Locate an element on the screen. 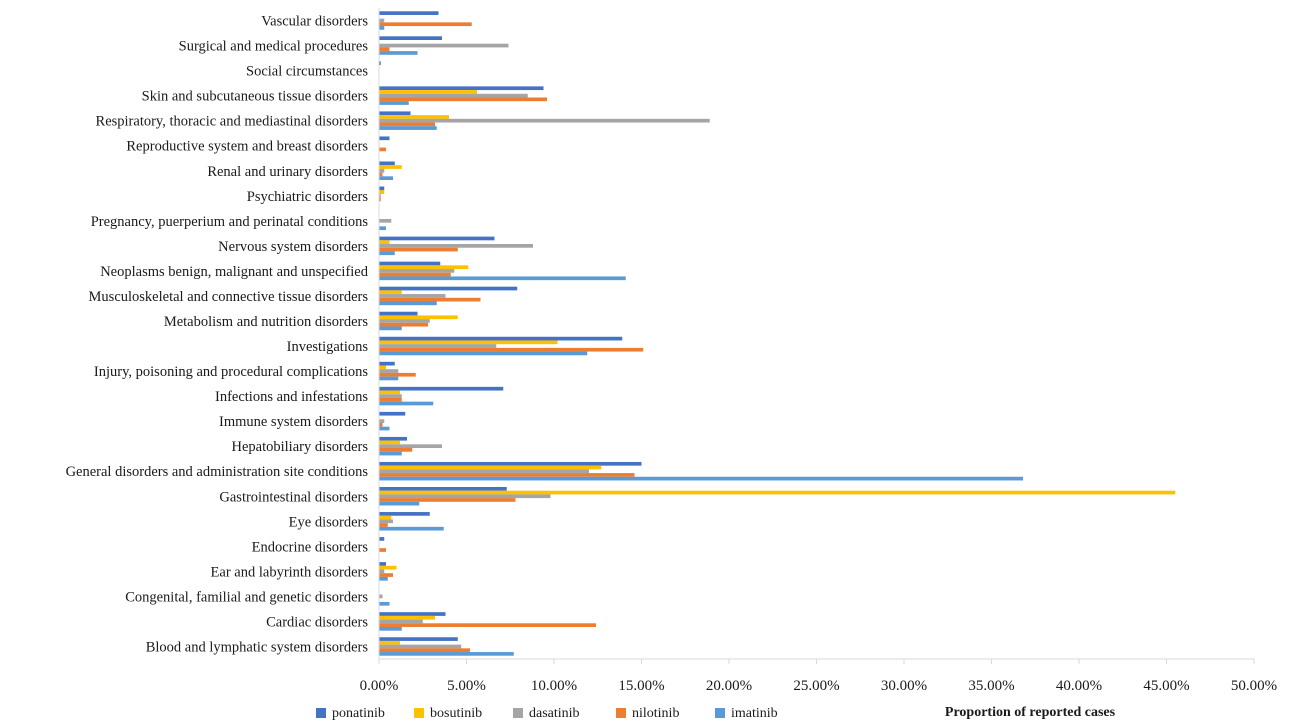 Image resolution: width=1296 pixels, height=721 pixels. legend-label-nilotinib: nilotinib is located at coordinates (655, 713).